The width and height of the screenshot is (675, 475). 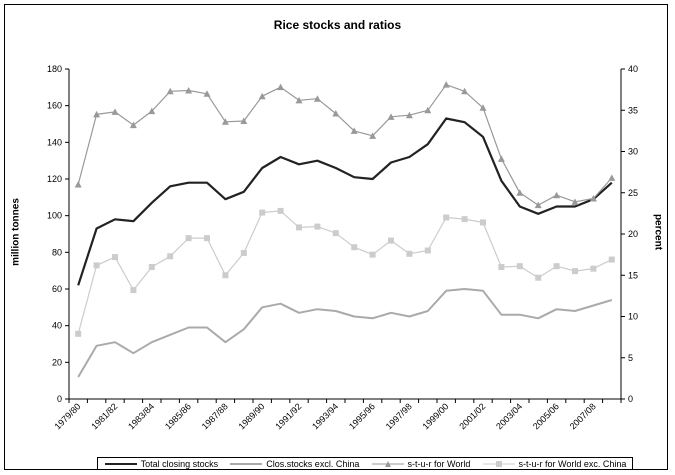 I want to click on y-tick-label-right: 20, so click(x=633, y=234).